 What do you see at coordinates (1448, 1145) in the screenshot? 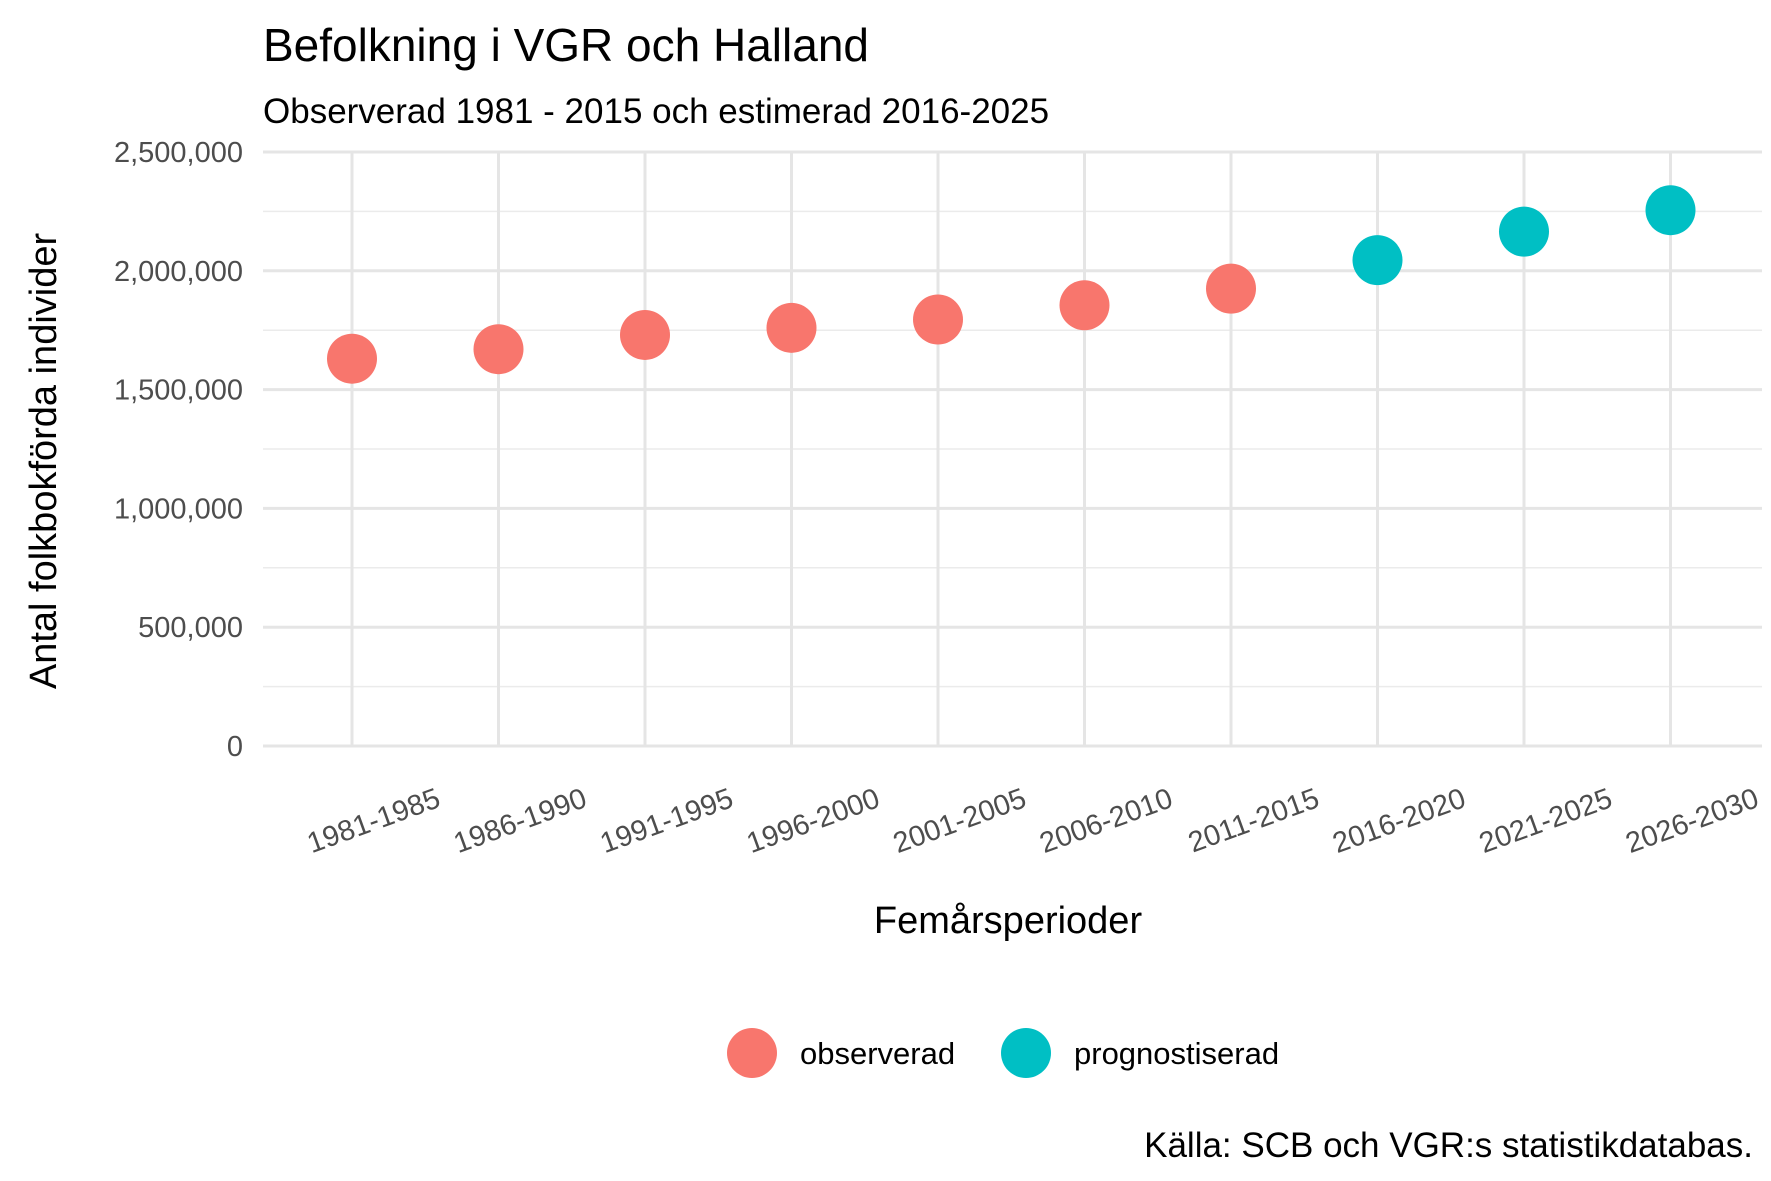
I see `chart-caption: Källa: SCB och VGR:s statistikdatabas.` at bounding box center [1448, 1145].